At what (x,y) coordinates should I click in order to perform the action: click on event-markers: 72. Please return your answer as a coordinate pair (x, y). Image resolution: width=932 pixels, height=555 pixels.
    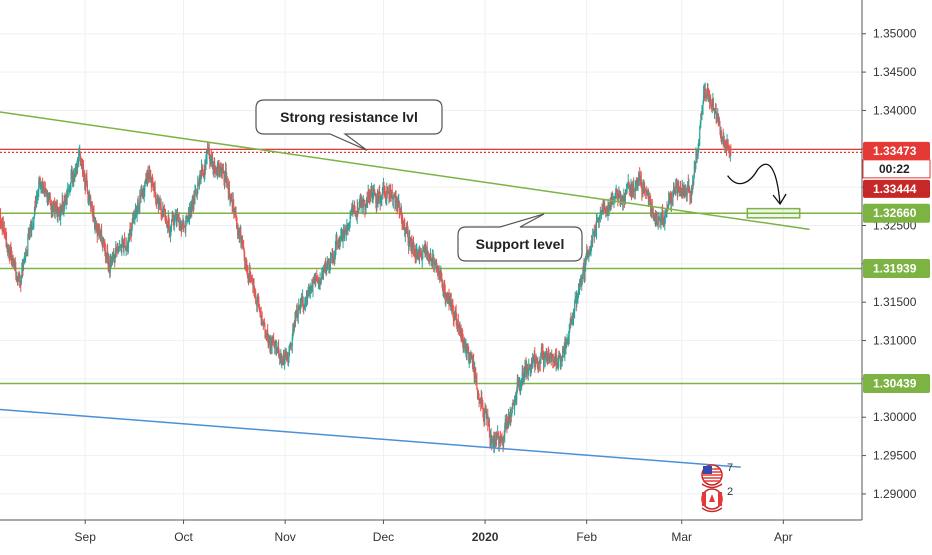
    Looking at the image, I should click on (717, 487).